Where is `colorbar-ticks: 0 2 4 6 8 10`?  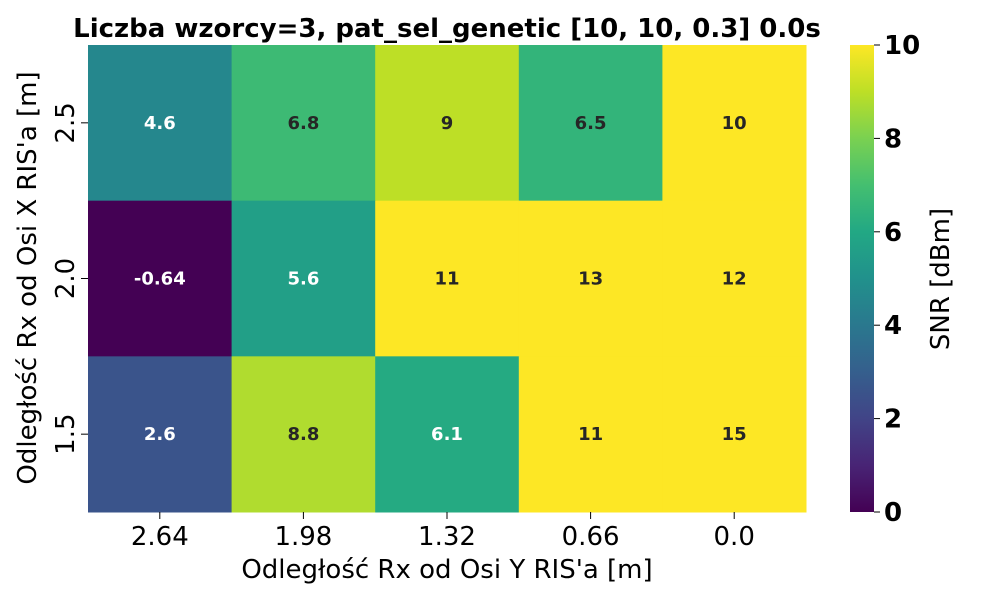 colorbar-ticks: 0 2 4 6 8 10 is located at coordinates (897, 279).